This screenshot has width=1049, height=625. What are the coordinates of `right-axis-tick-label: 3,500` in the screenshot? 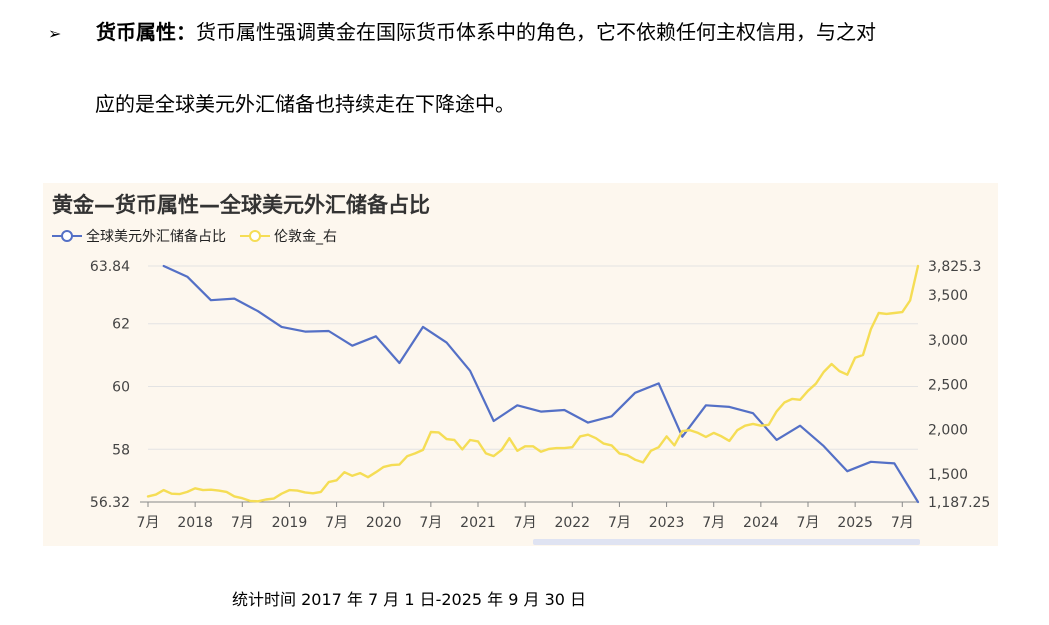 It's located at (948, 296).